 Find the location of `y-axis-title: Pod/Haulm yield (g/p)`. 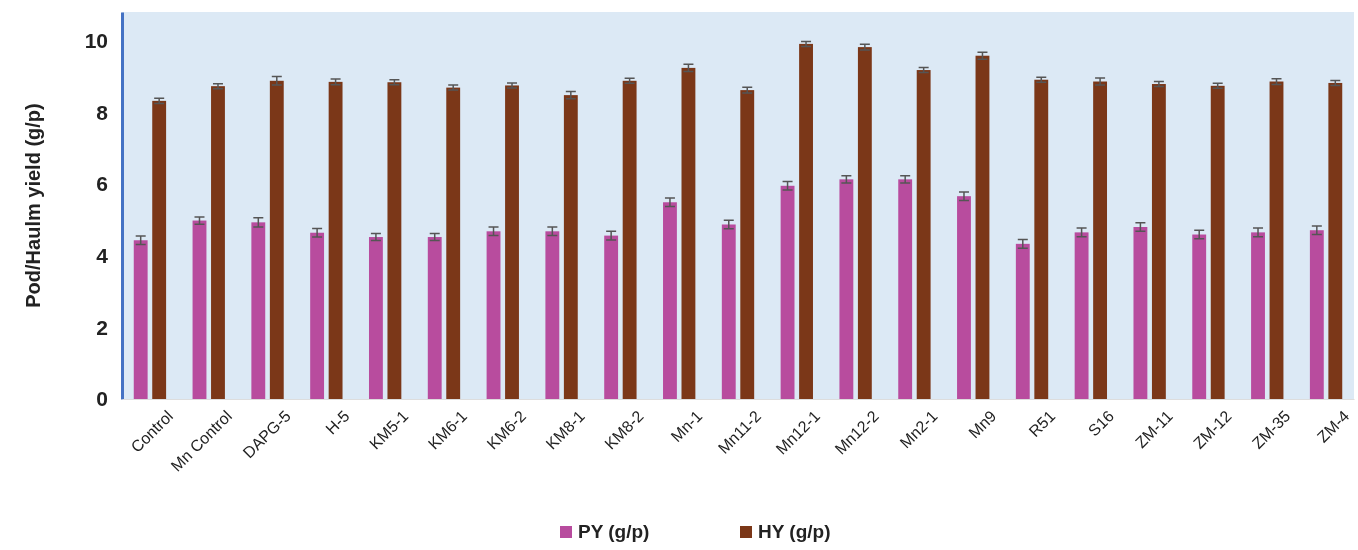

y-axis-title: Pod/Haulm yield (g/p) is located at coordinates (33, 205).